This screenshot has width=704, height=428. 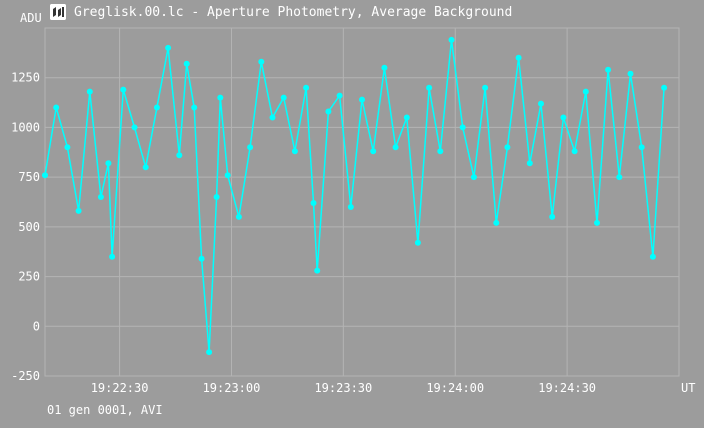 I want to click on x-tick-label: 19:22:30, so click(x=120, y=388).